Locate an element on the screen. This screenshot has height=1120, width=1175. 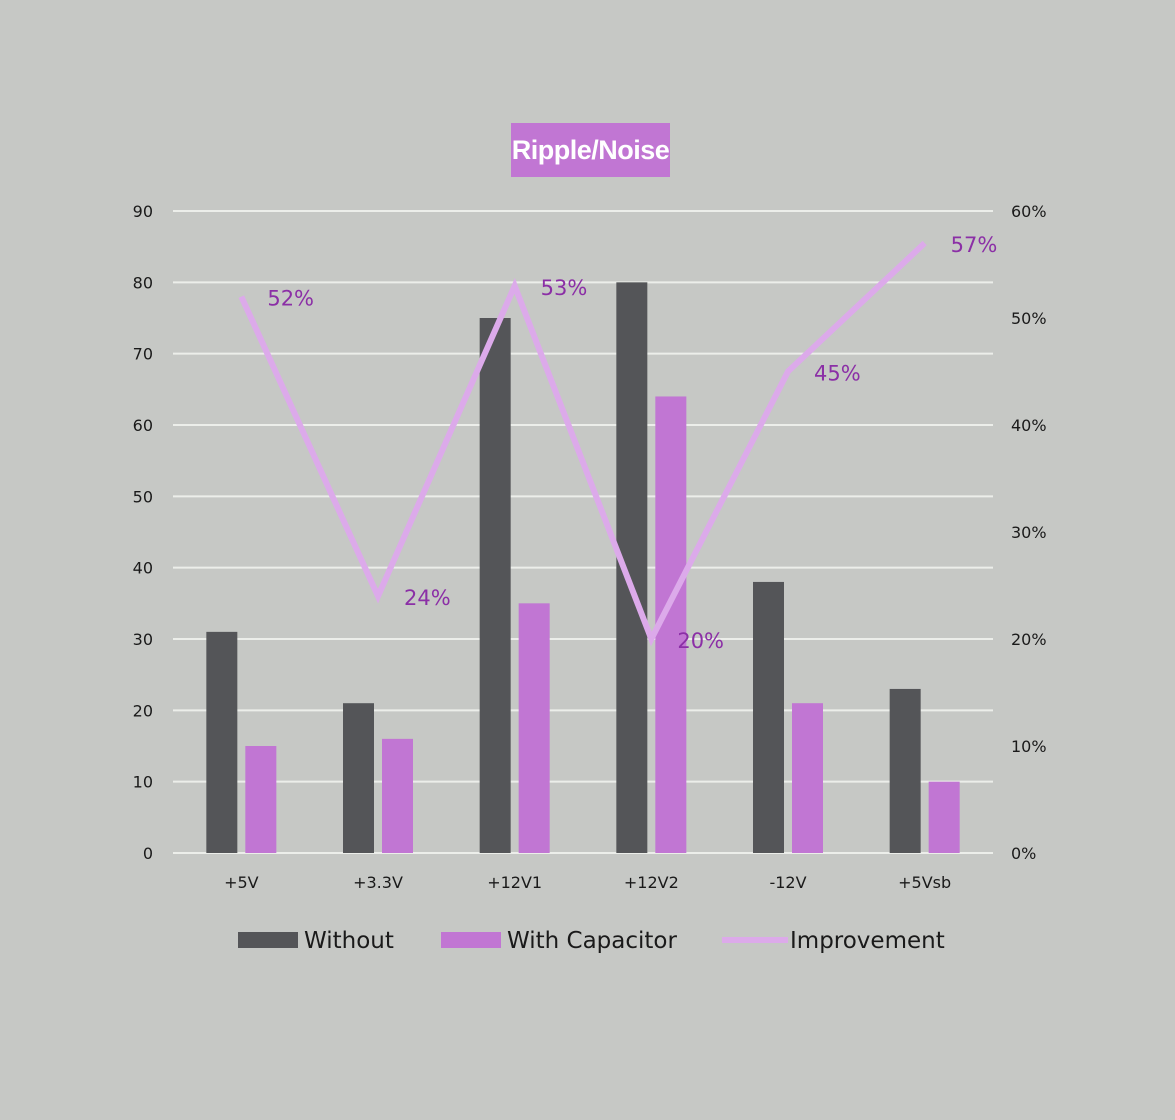
y-right-tick-label: 50% is located at coordinates (1029, 318).